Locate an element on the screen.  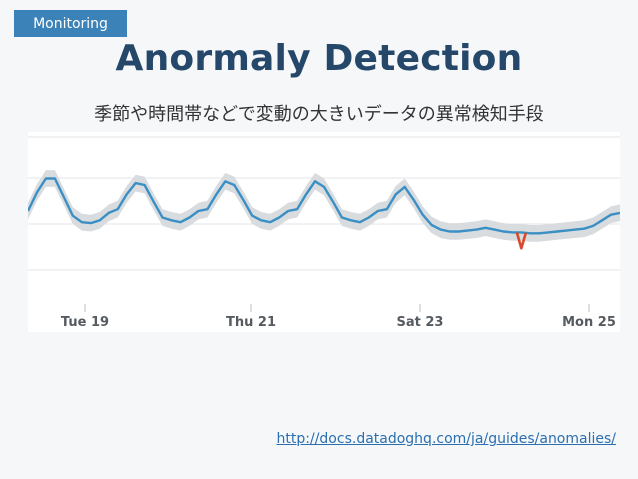
series-line is located at coordinates (324, 206).